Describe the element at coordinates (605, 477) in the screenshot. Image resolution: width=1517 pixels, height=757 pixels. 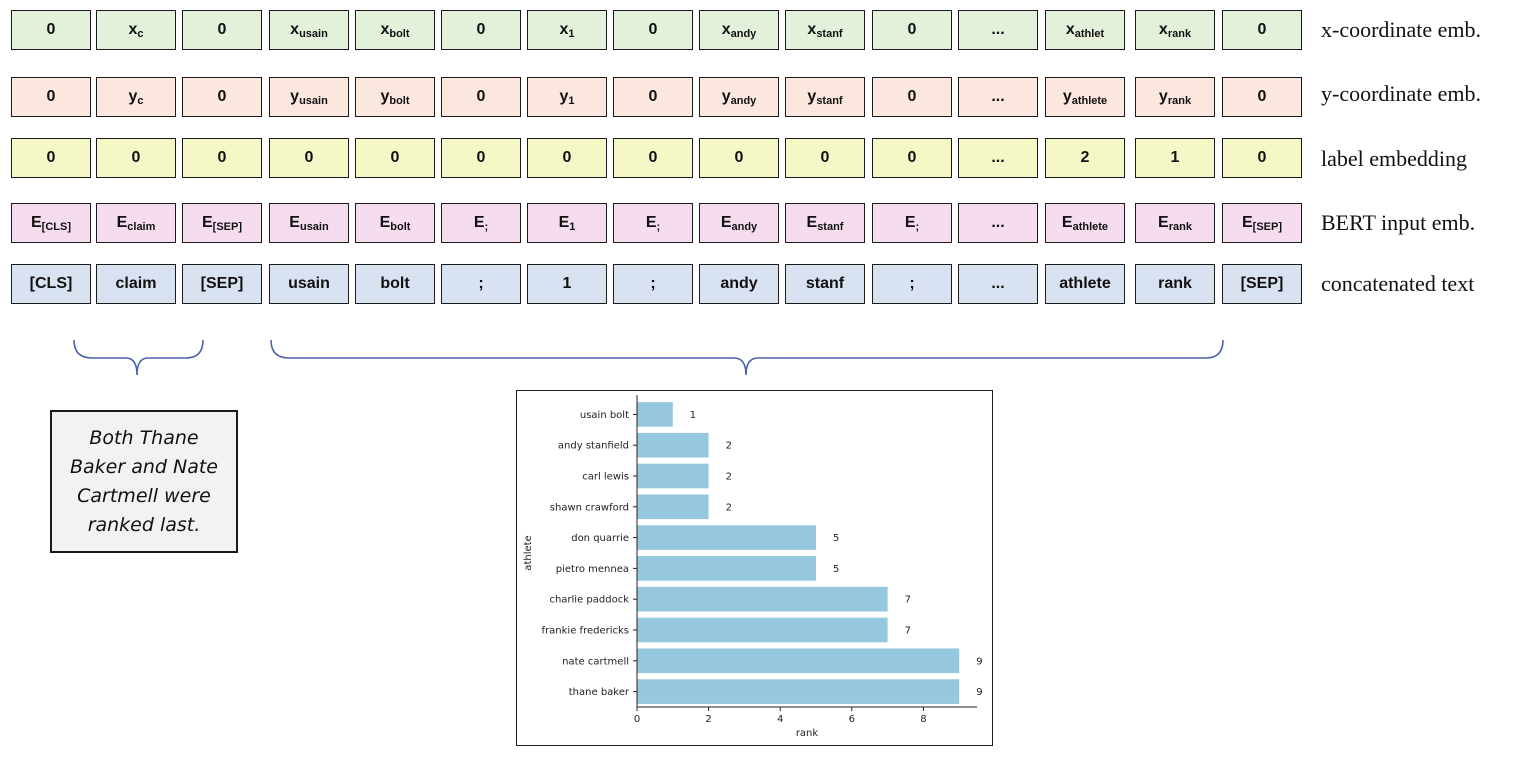
I see `y-tick-label: carl lewis` at that location.